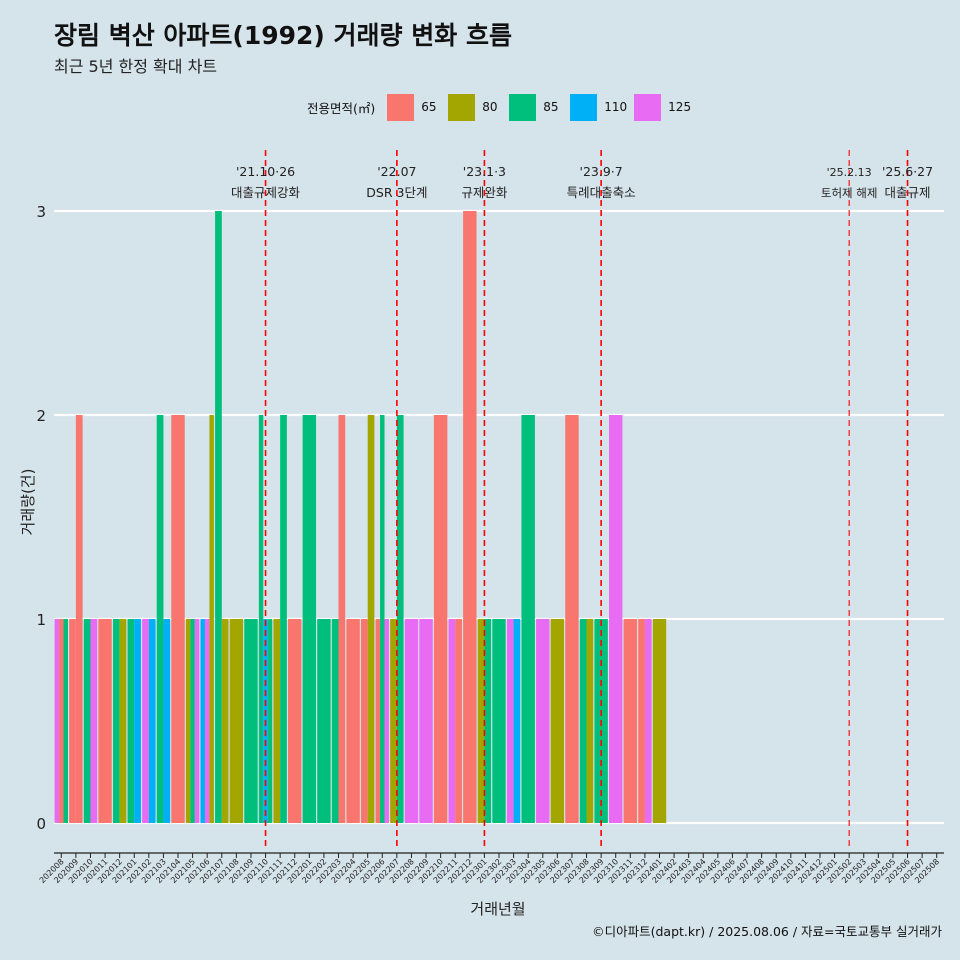 The width and height of the screenshot is (960, 960). I want to click on legend-label-85: 85, so click(551, 107).